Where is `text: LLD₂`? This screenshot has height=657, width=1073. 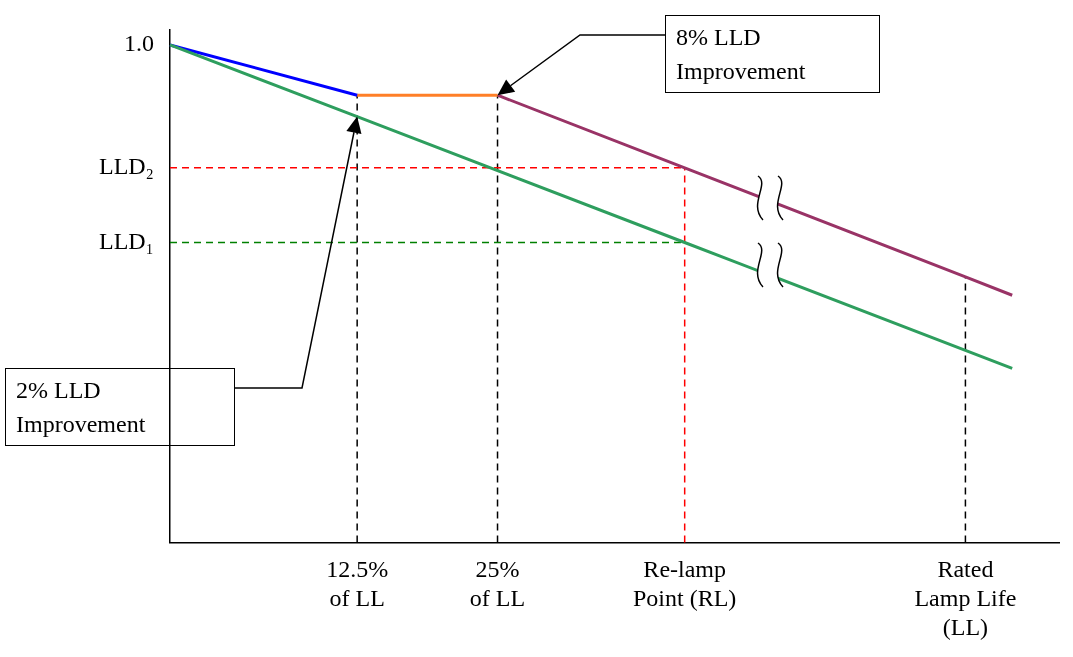 text: LLD₂ is located at coordinates (126, 166).